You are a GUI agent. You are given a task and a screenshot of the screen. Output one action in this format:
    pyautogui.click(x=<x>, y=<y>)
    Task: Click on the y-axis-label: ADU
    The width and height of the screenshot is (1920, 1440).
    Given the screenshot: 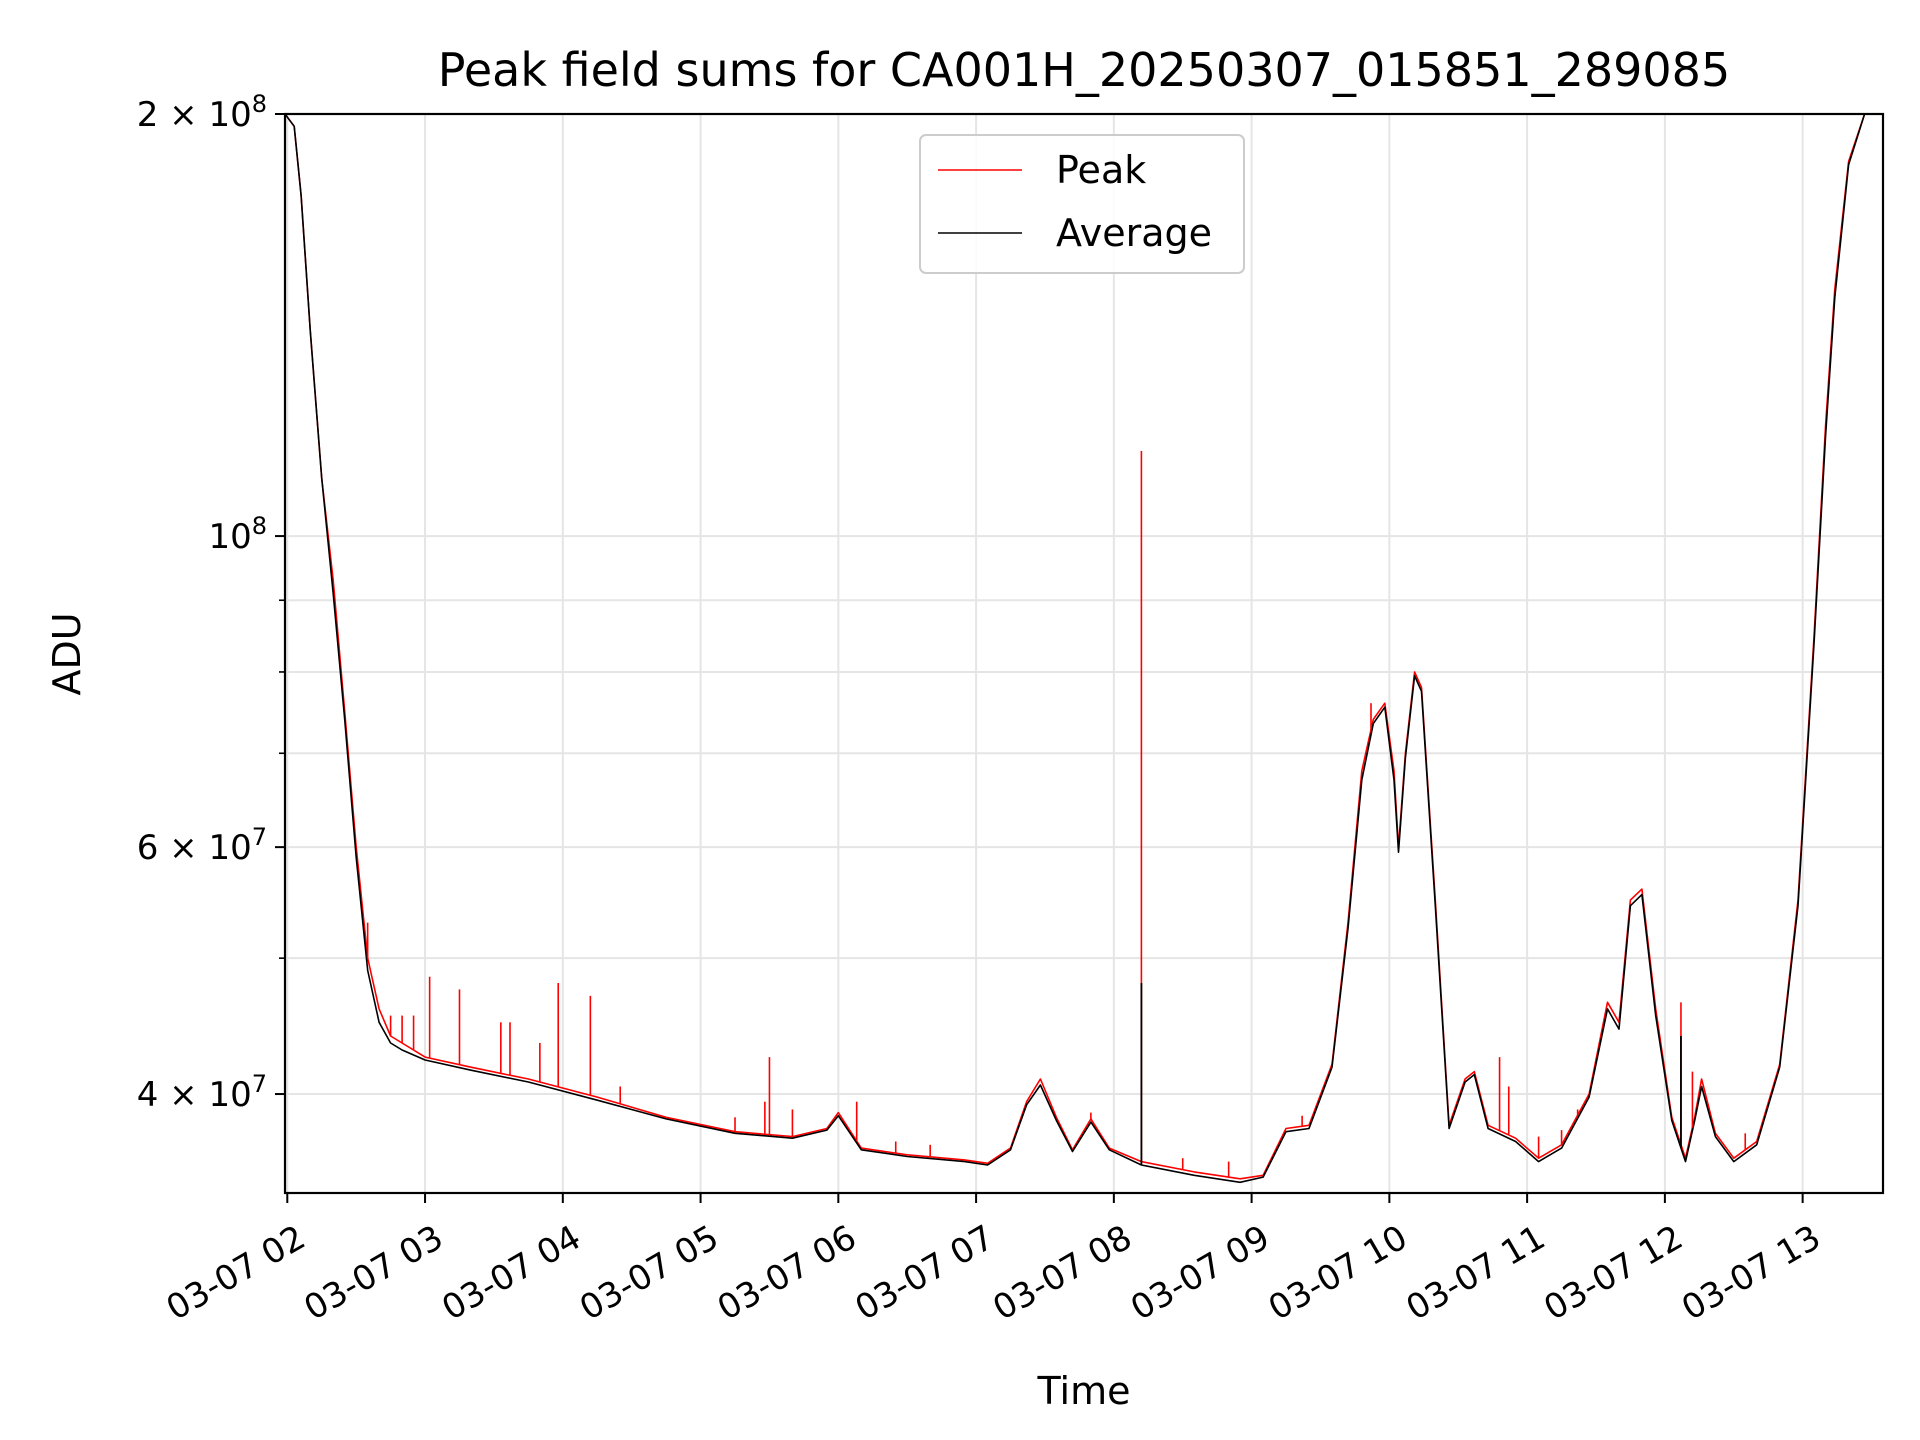 What is the action you would take?
    pyautogui.click(x=67, y=653)
    